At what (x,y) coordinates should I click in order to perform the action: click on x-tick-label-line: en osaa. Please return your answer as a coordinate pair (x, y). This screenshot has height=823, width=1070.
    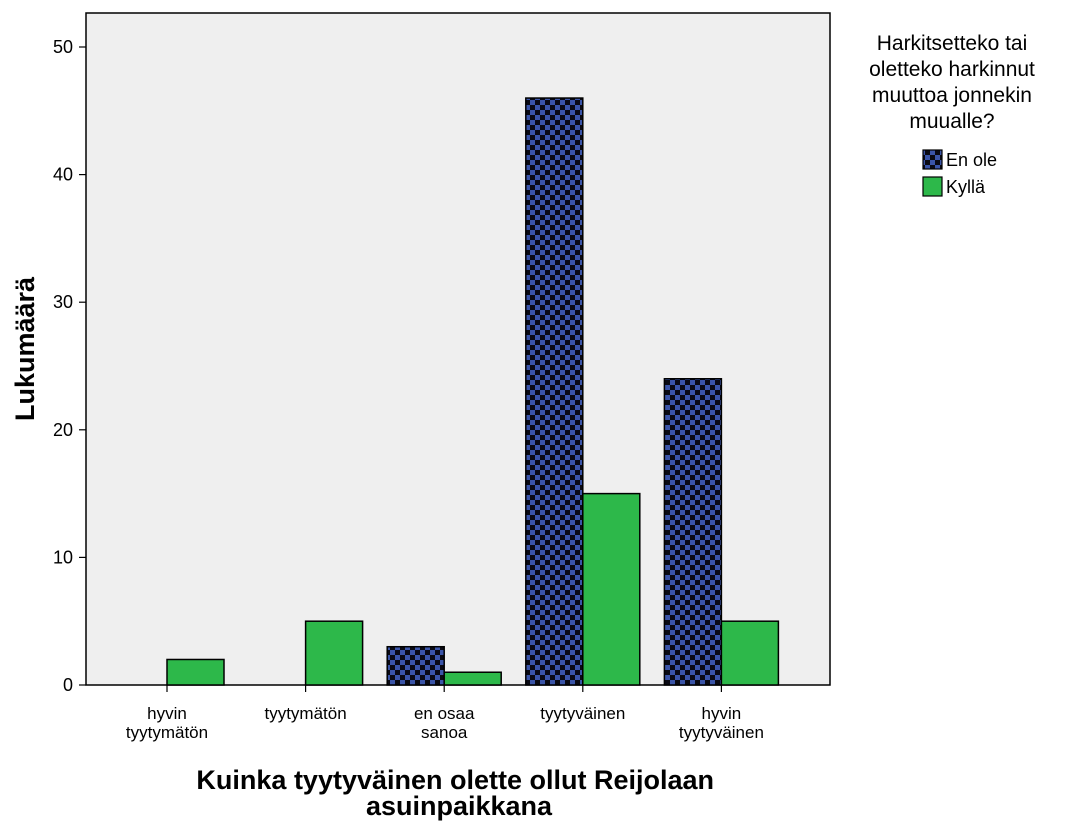
    Looking at the image, I should click on (444, 713).